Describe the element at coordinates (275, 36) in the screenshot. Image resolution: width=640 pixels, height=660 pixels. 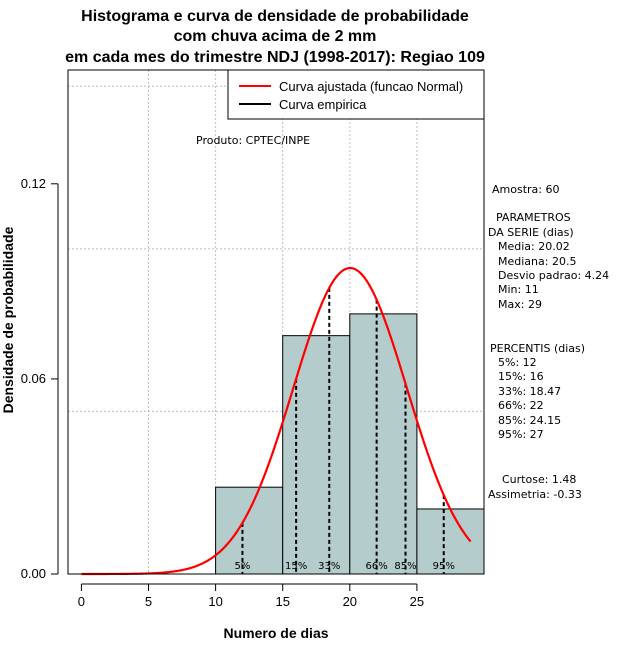
I see `chart-title-line-2: com chuva acima de 2 mm` at that location.